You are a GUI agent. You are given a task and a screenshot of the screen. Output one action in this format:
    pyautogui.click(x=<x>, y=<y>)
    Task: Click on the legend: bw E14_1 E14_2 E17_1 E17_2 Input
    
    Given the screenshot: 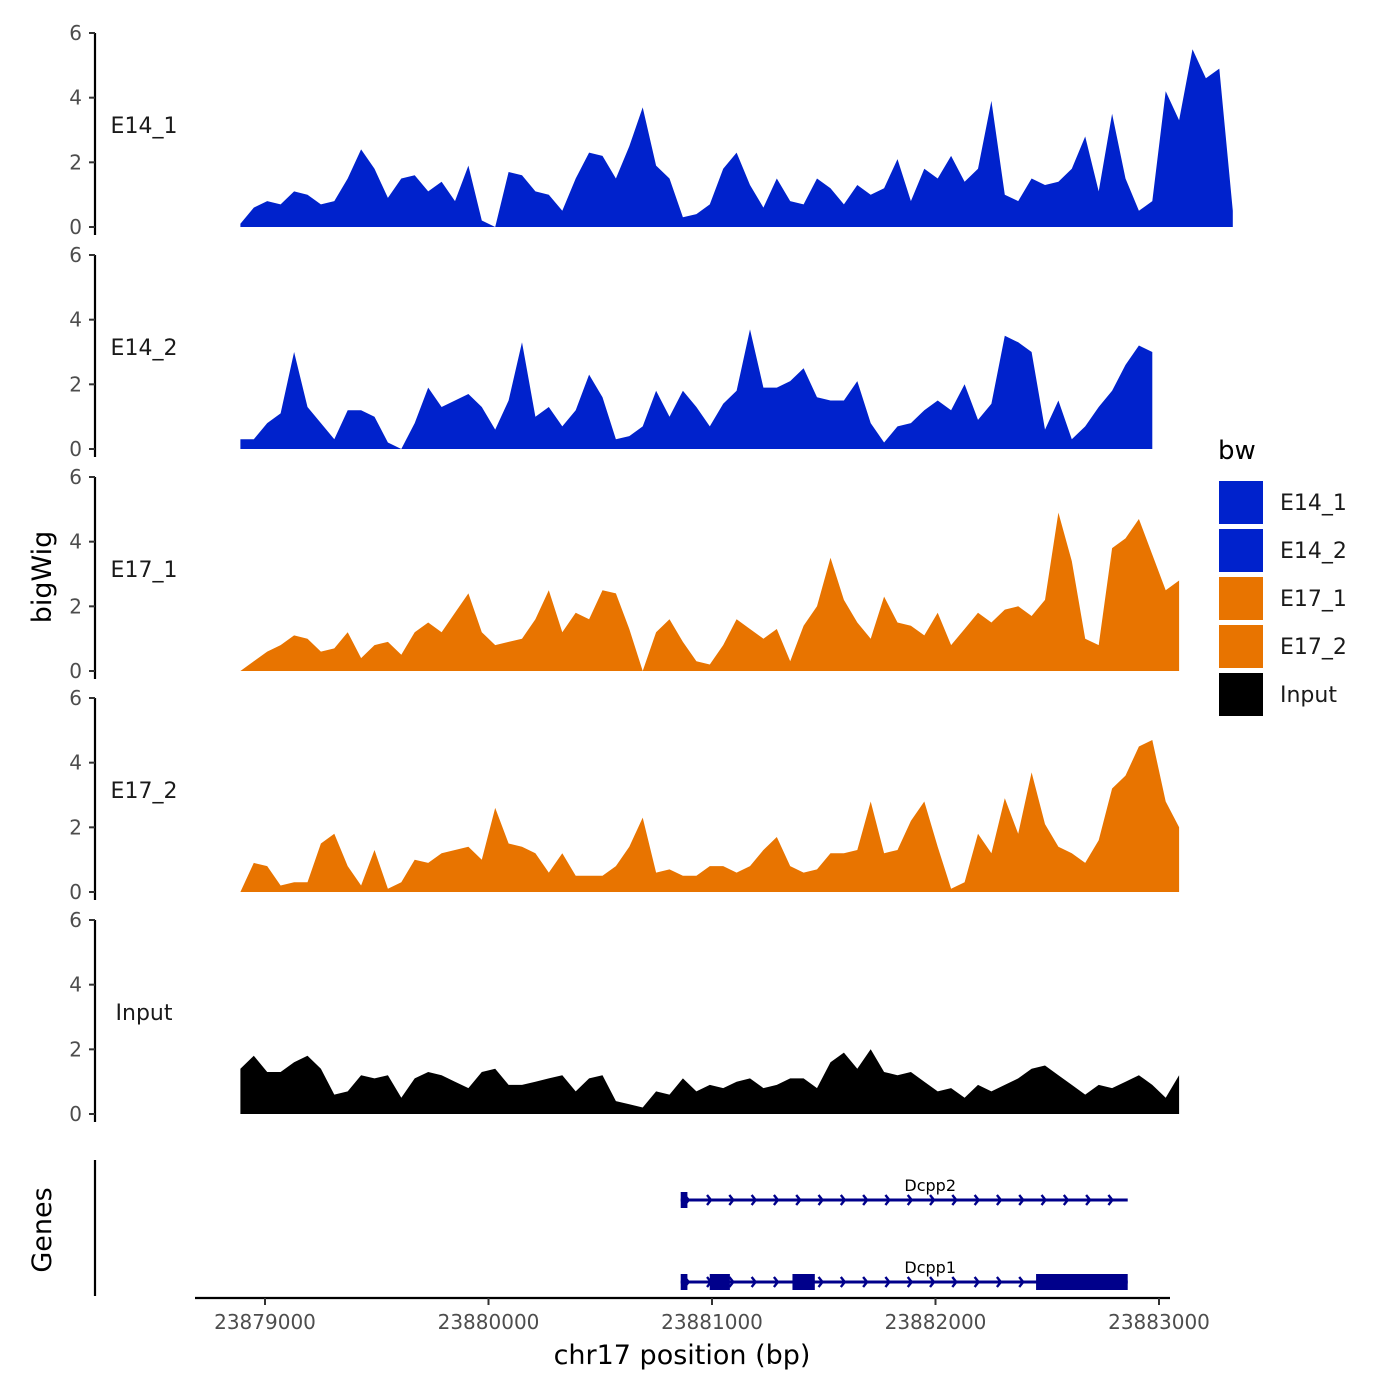 What is the action you would take?
    pyautogui.click(x=1282, y=576)
    